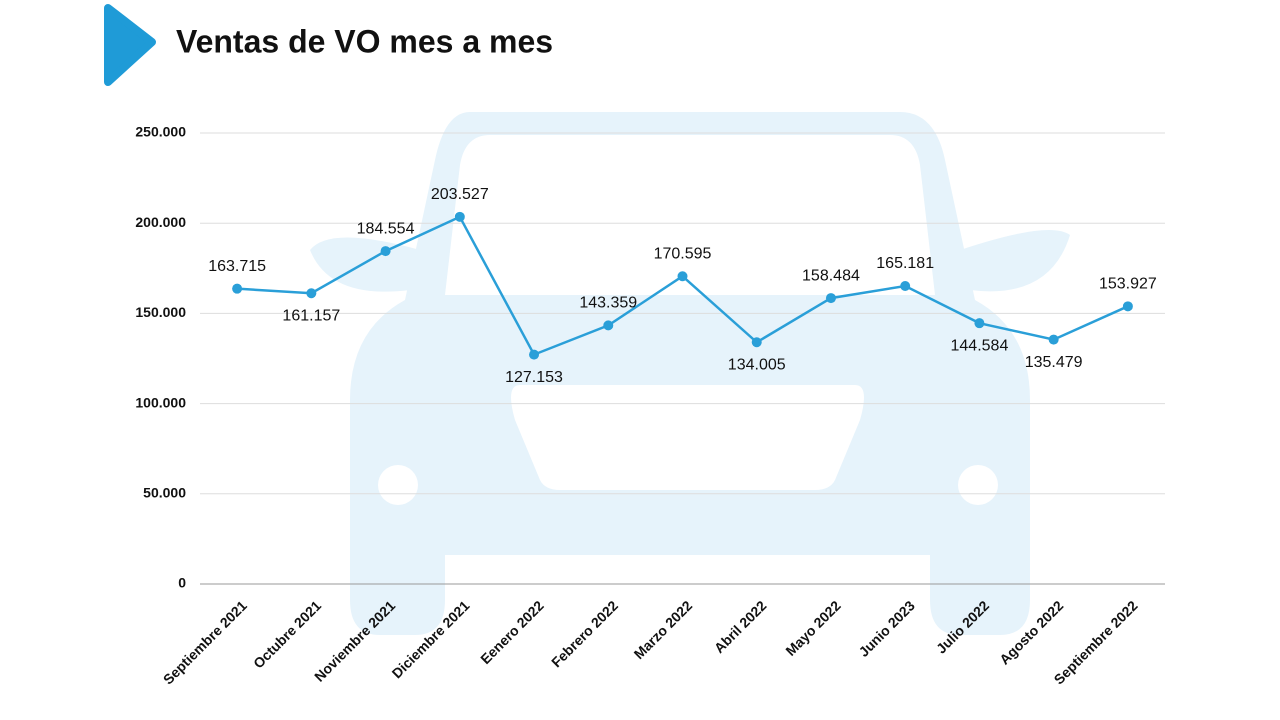  I want to click on x-tick-label: Febrero 2022, so click(584, 633).